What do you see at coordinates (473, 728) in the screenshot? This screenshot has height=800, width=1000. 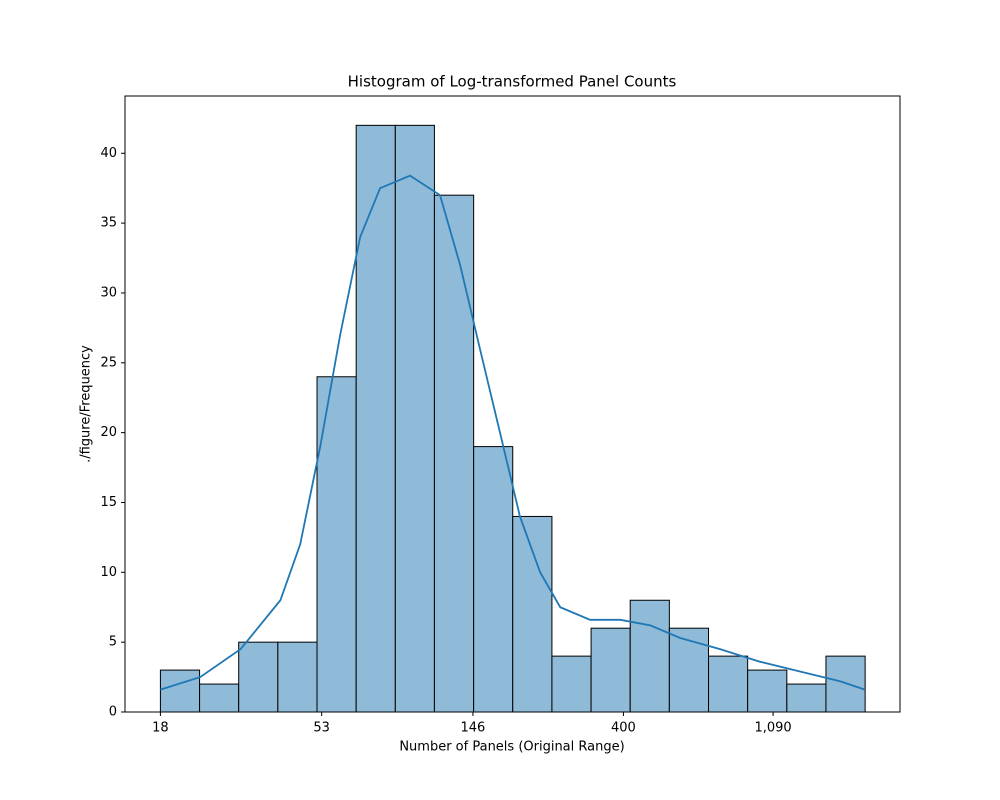 I see `x-tick-label: 146` at bounding box center [473, 728].